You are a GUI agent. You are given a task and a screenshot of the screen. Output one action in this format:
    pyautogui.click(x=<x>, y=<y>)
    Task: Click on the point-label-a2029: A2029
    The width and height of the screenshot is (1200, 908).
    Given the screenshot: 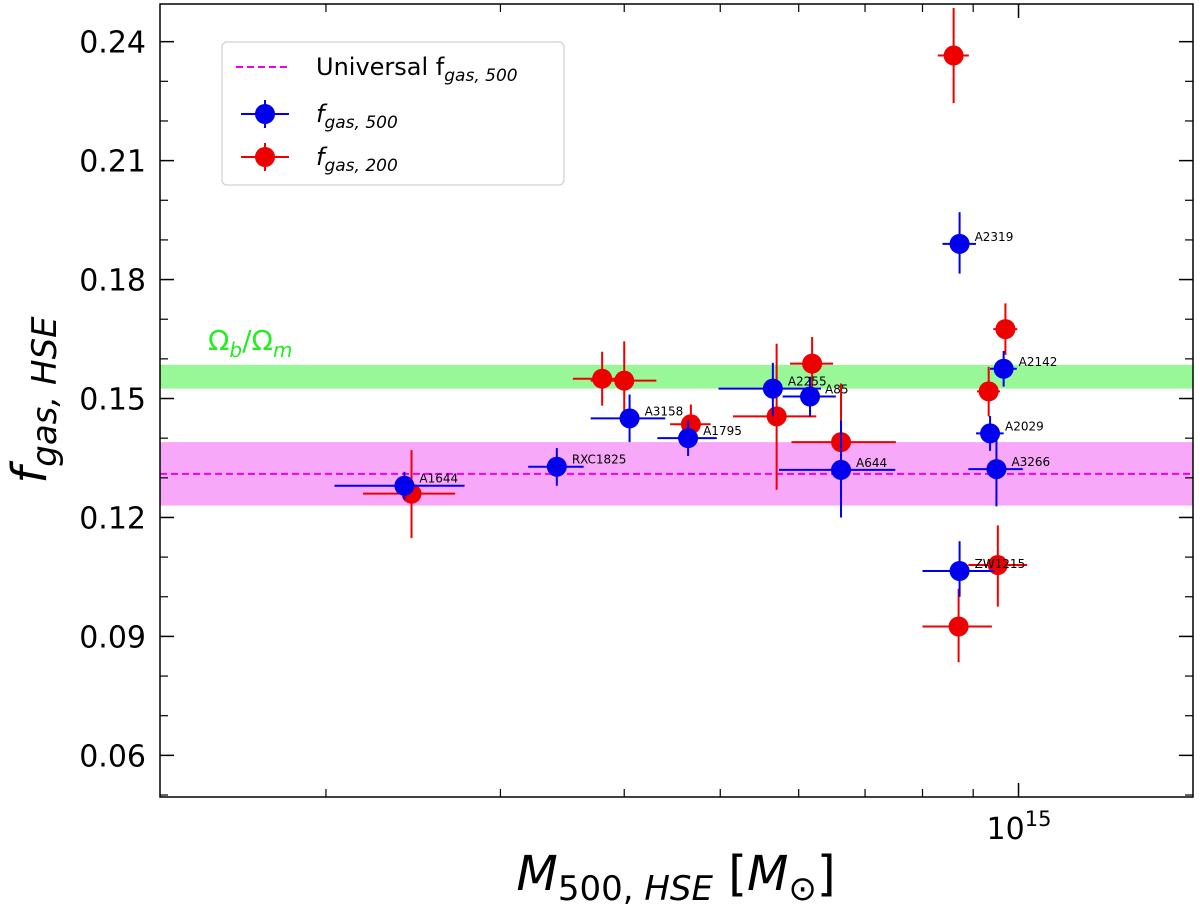 What is the action you would take?
    pyautogui.click(x=1024, y=426)
    